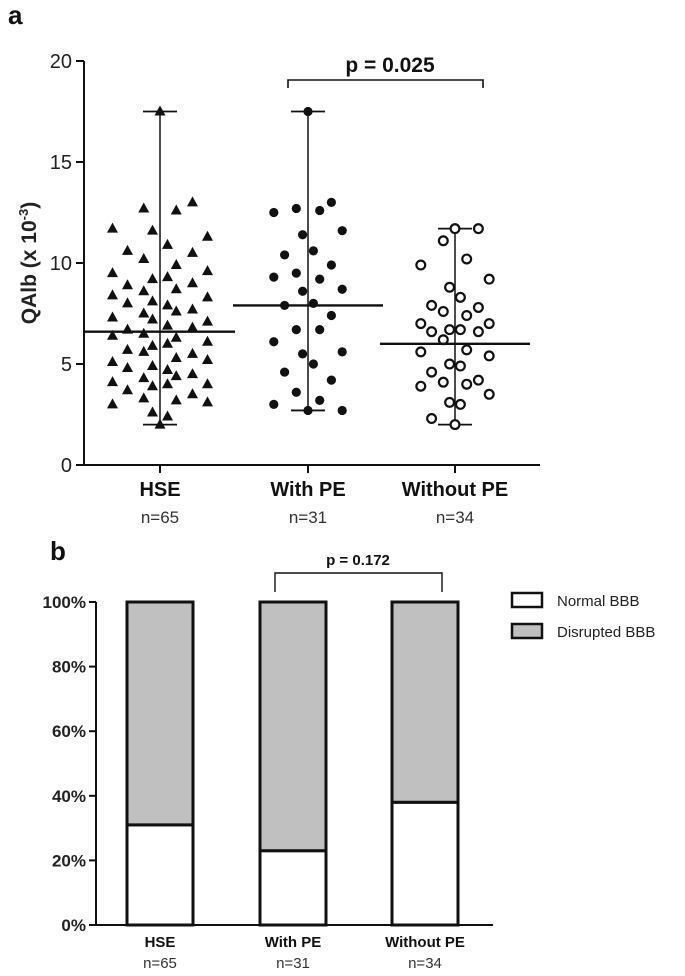  What do you see at coordinates (385, 83) in the screenshot?
I see `panel-a-significance-bracket` at bounding box center [385, 83].